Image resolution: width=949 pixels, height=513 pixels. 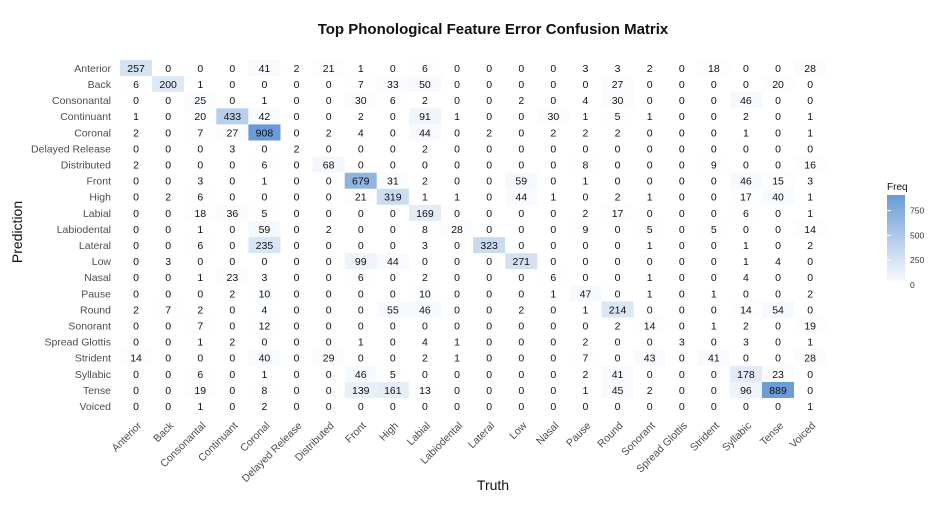 I want to click on cell-value-label: 19, so click(x=200, y=391).